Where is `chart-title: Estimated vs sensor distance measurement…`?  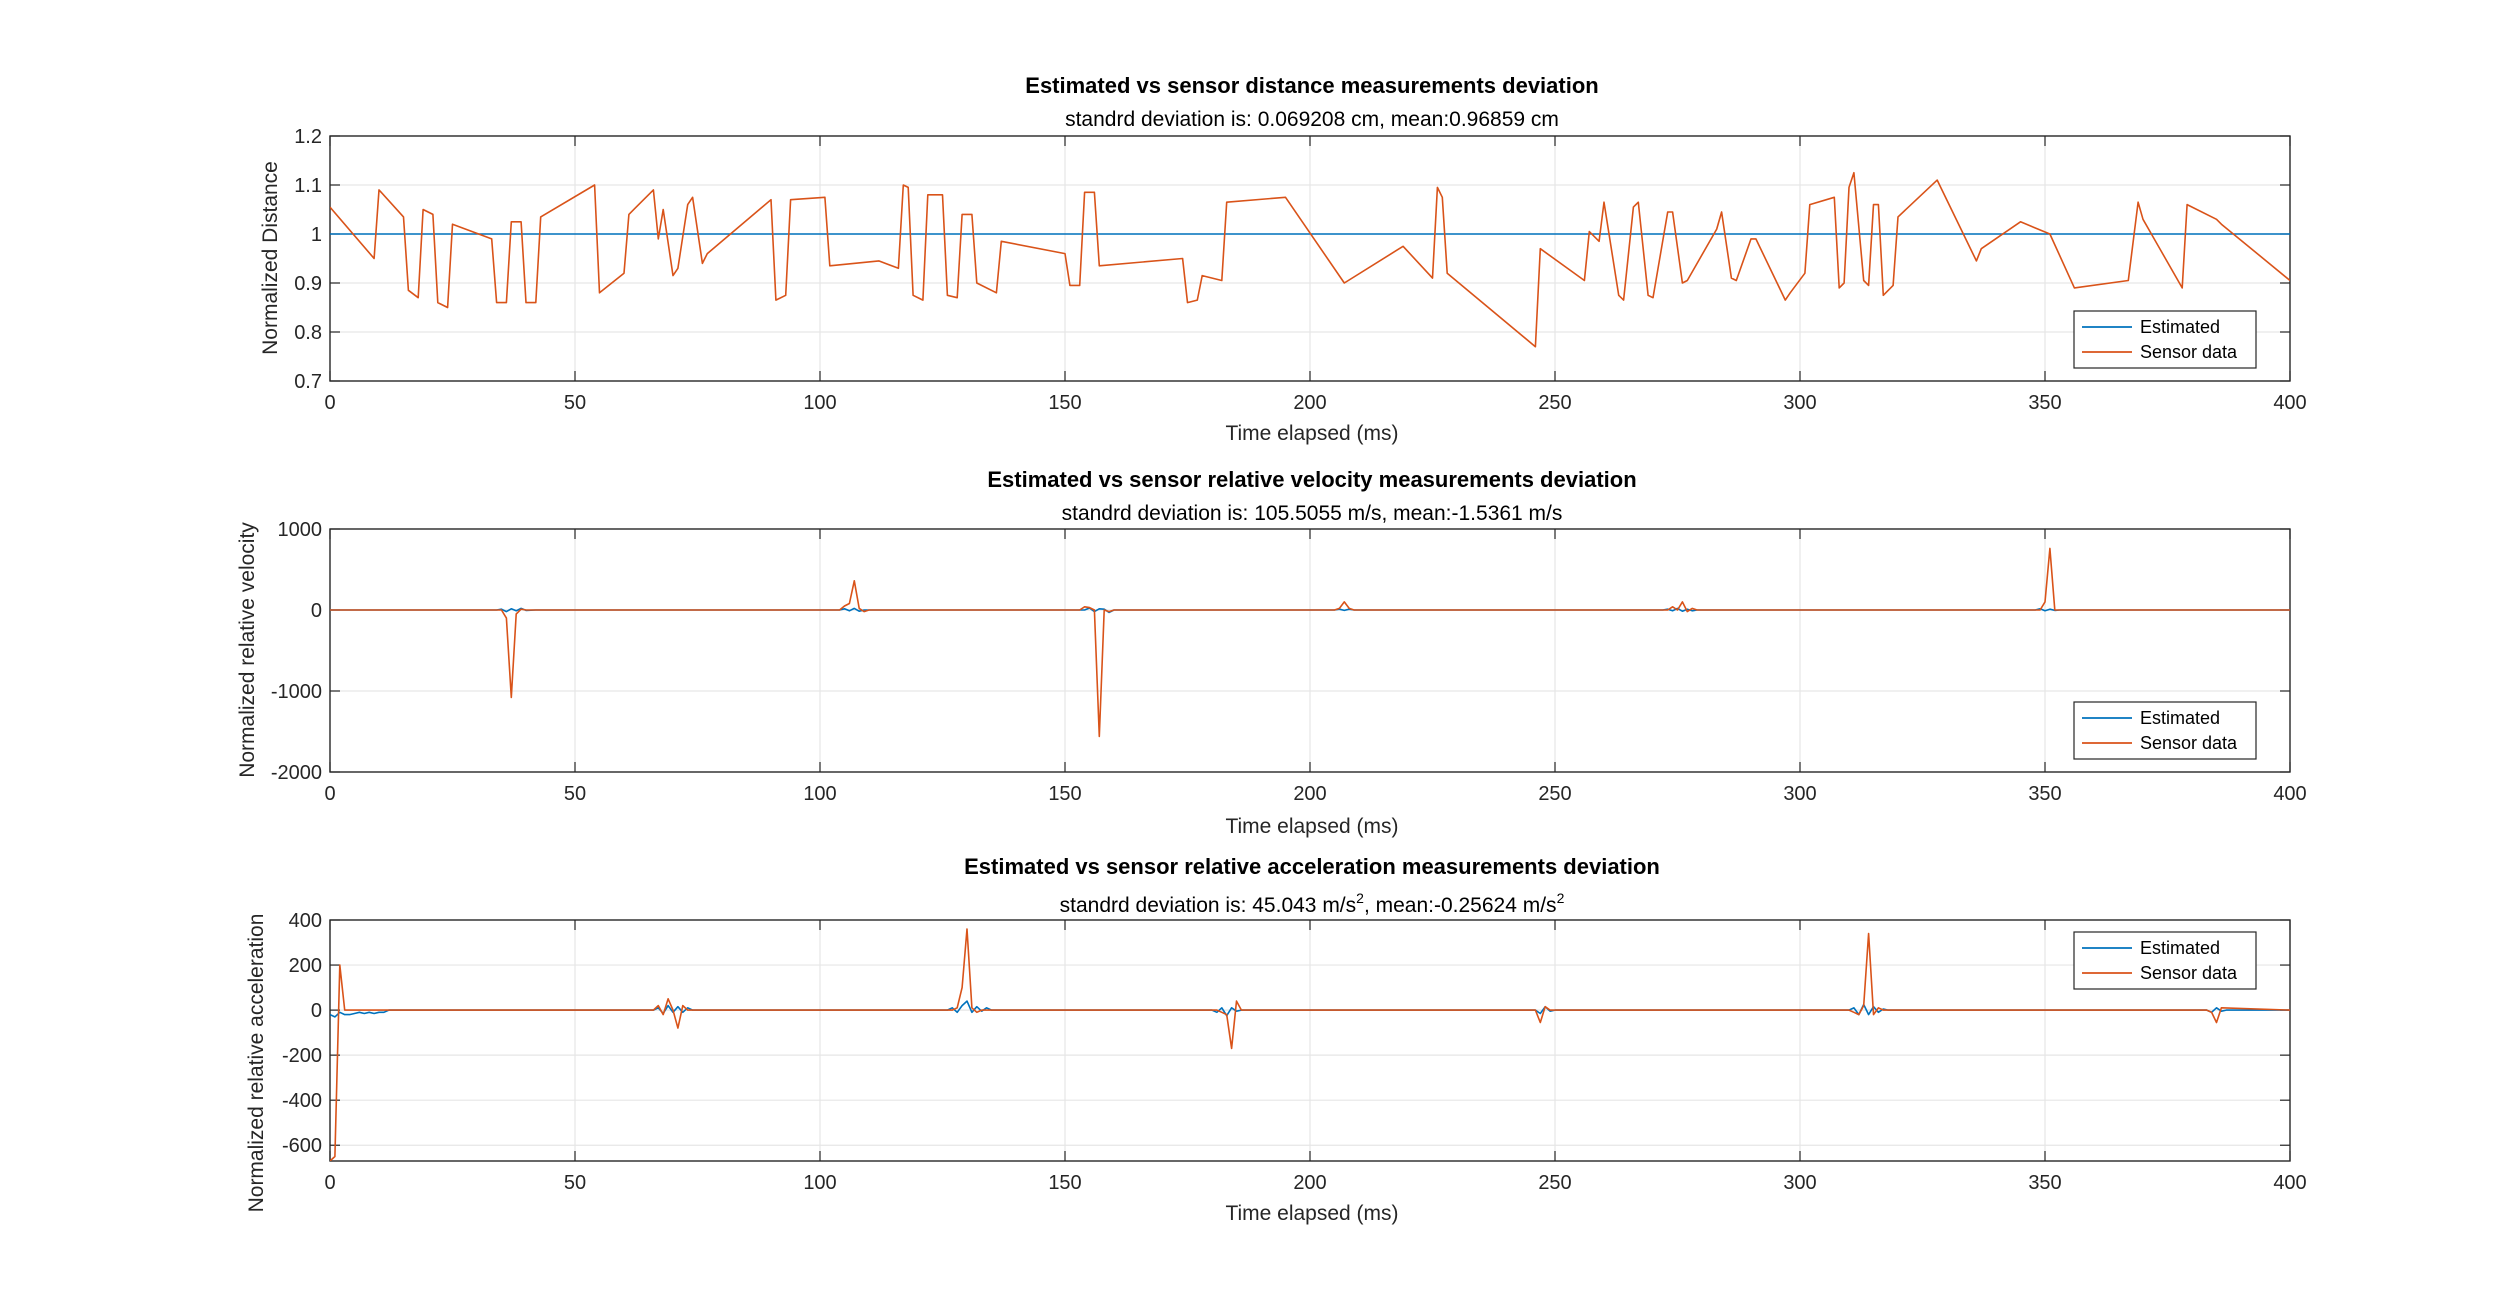 chart-title: Estimated vs sensor distance measurement… is located at coordinates (1311, 85).